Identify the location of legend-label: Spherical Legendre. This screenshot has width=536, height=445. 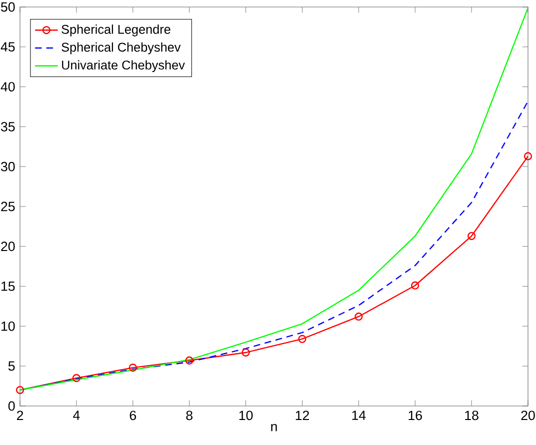
(116, 30).